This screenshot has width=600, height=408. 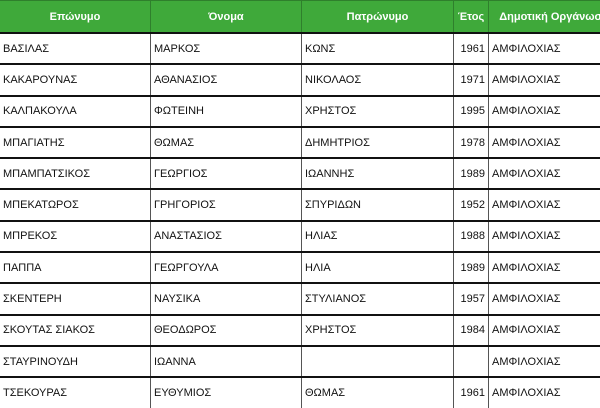 I want to click on table-cell: 1952, so click(x=471, y=205).